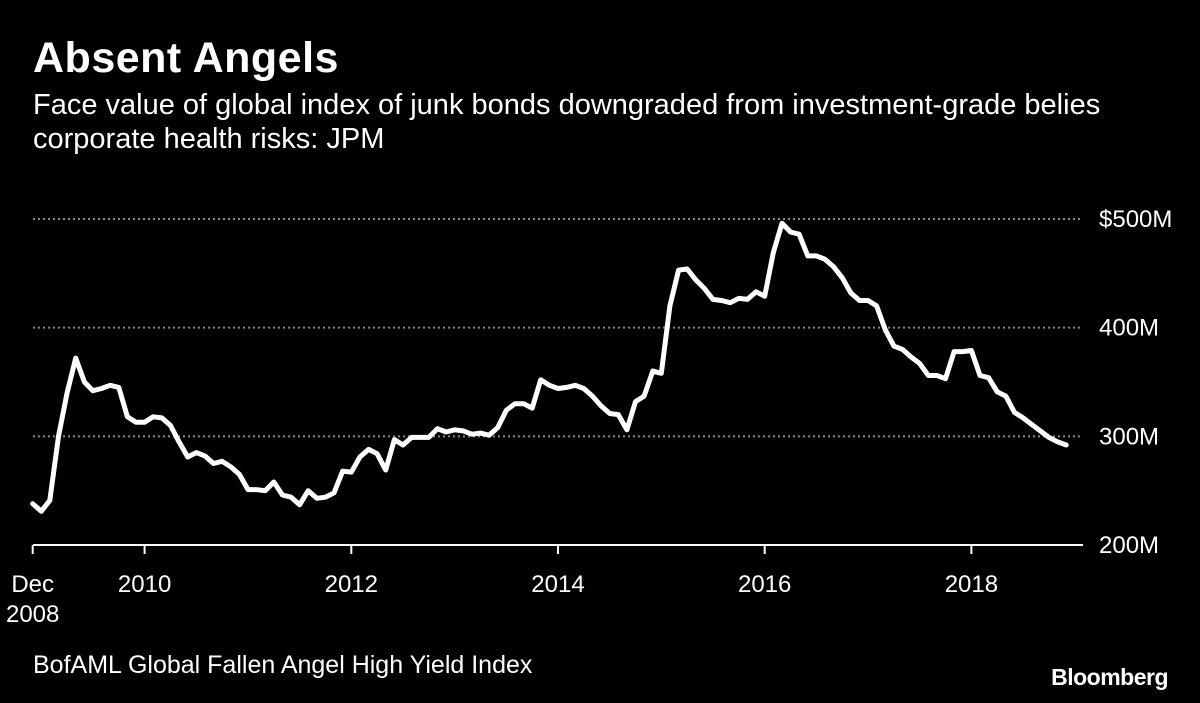 The width and height of the screenshot is (1200, 703). I want to click on y-tick-label-400: 400M, so click(1129, 328).